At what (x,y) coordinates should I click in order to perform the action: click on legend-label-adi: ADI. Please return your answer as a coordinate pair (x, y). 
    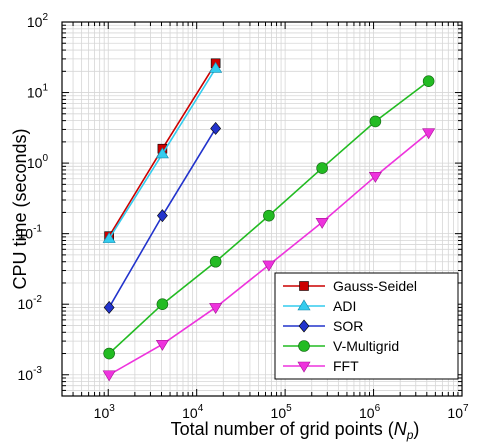
    Looking at the image, I should click on (344, 306).